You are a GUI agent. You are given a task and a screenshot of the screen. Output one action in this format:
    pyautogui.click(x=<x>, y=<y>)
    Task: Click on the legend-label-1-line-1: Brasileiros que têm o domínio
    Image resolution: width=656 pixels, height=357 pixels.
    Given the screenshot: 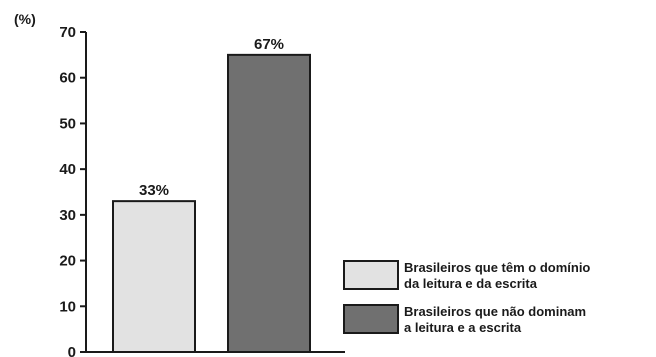 What is the action you would take?
    pyautogui.click(x=497, y=267)
    